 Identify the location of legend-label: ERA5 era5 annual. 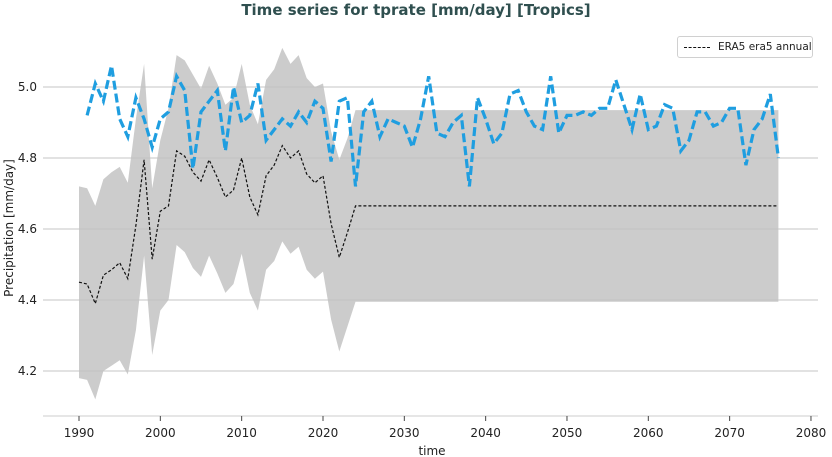
(765, 47).